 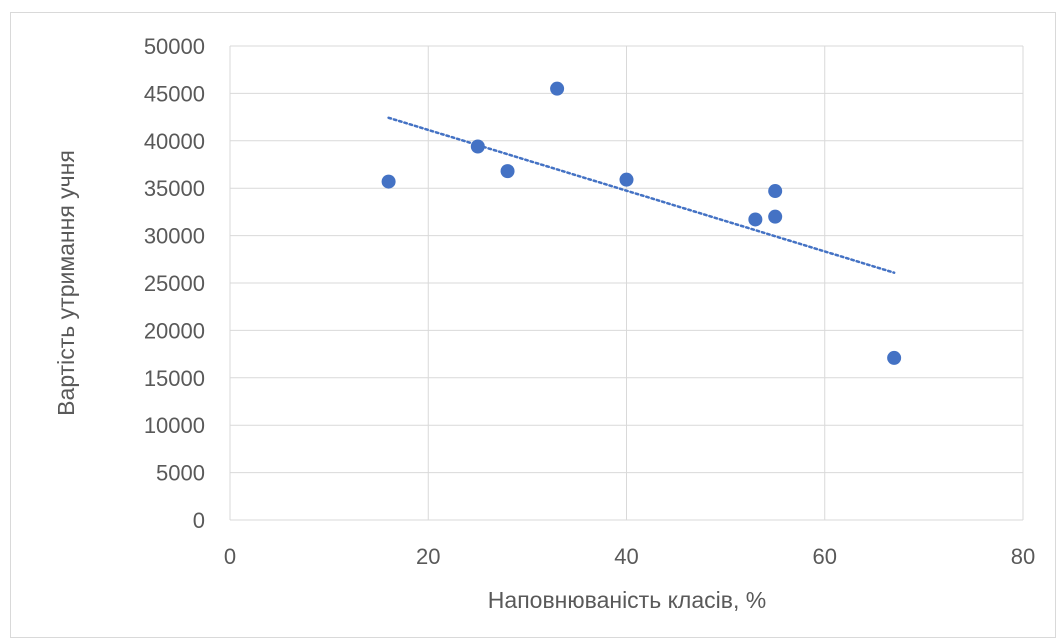 What do you see at coordinates (230, 556) in the screenshot?
I see `x-tick-label: 0` at bounding box center [230, 556].